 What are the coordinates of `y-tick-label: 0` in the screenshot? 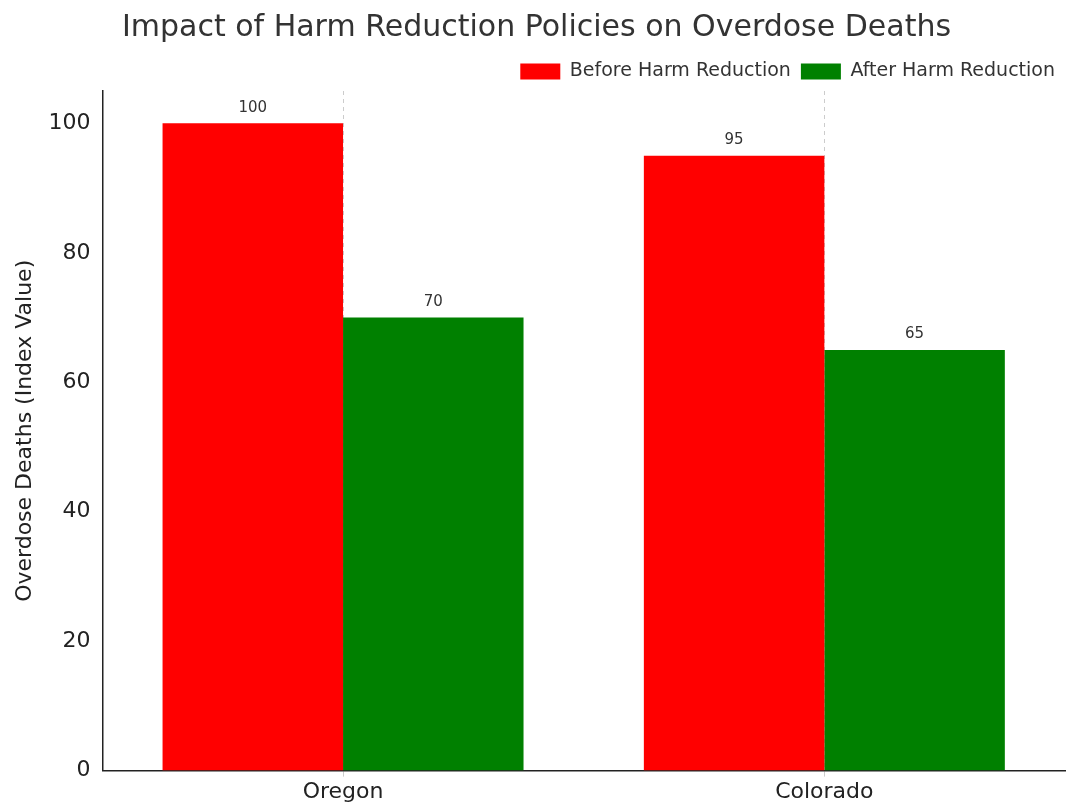 It's located at (83, 769).